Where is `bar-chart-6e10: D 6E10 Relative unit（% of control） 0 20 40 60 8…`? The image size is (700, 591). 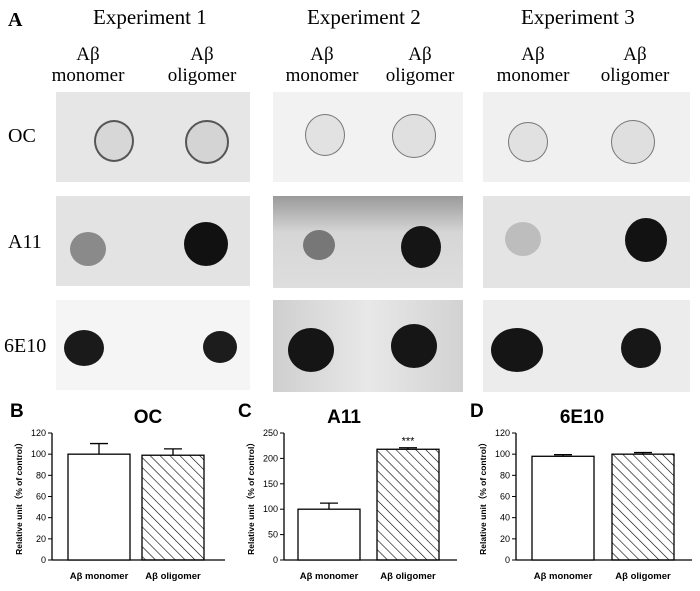
bar-chart-6e10: D 6E10 Relative unit（% of control） 0 20 40 60 8… is located at coordinates (581, 491).